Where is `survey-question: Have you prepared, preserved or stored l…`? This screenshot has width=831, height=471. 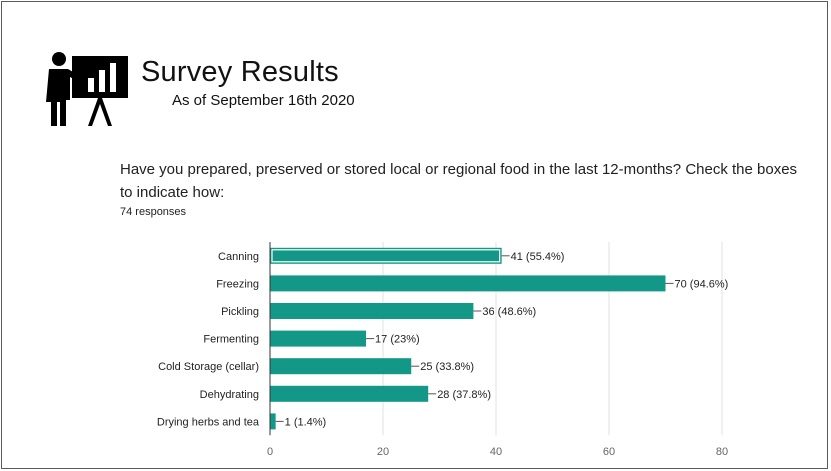
survey-question: Have you prepared, preserved or stored l… is located at coordinates (459, 181).